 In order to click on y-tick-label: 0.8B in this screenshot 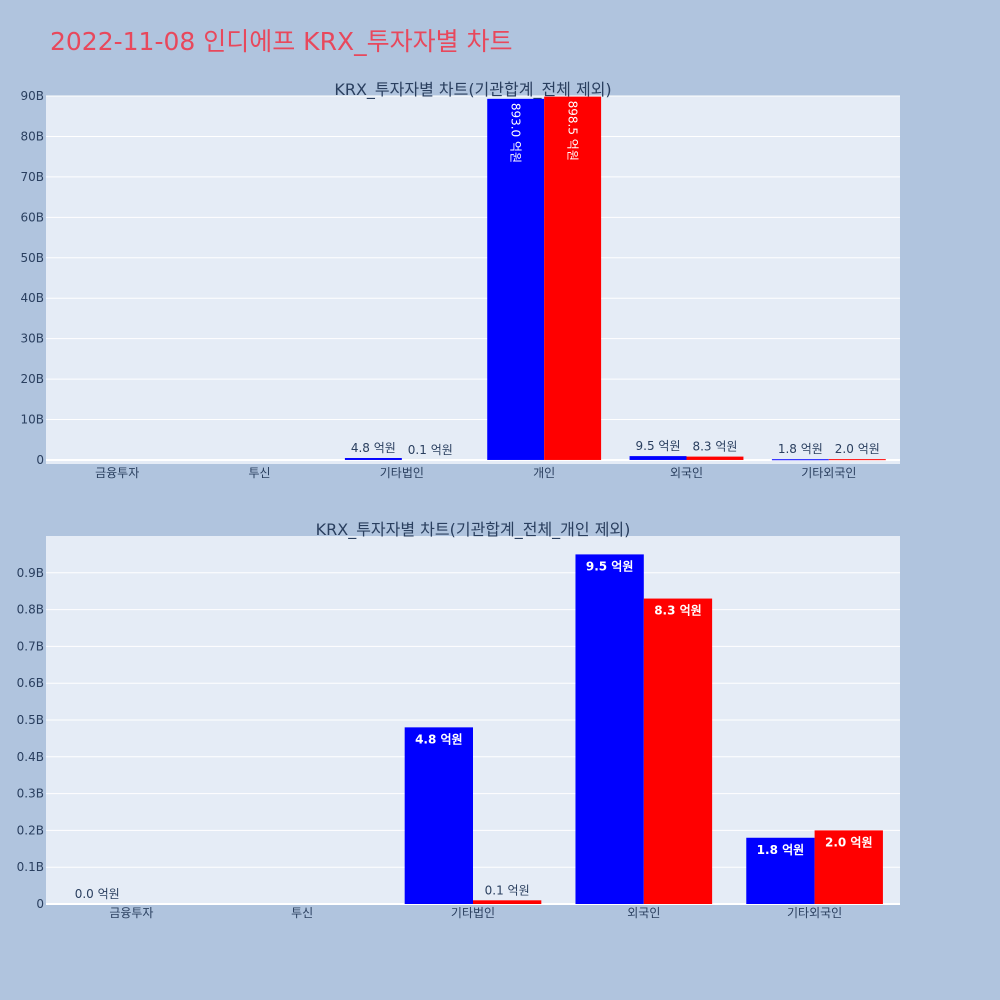, I will do `click(30, 610)`.